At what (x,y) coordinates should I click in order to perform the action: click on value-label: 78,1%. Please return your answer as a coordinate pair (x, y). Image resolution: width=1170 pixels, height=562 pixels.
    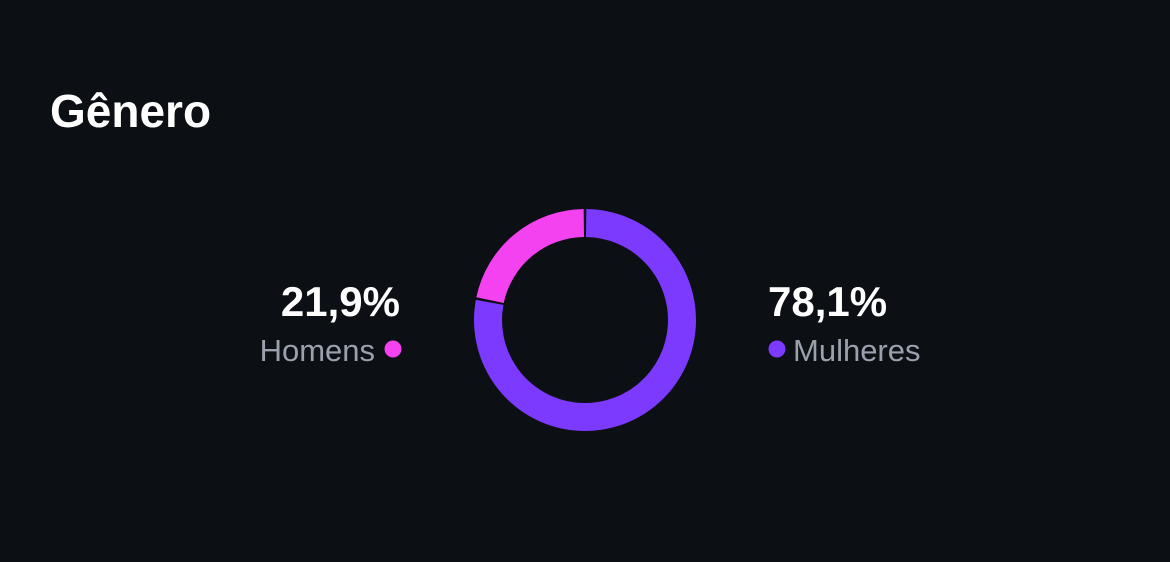
    Looking at the image, I should click on (827, 301).